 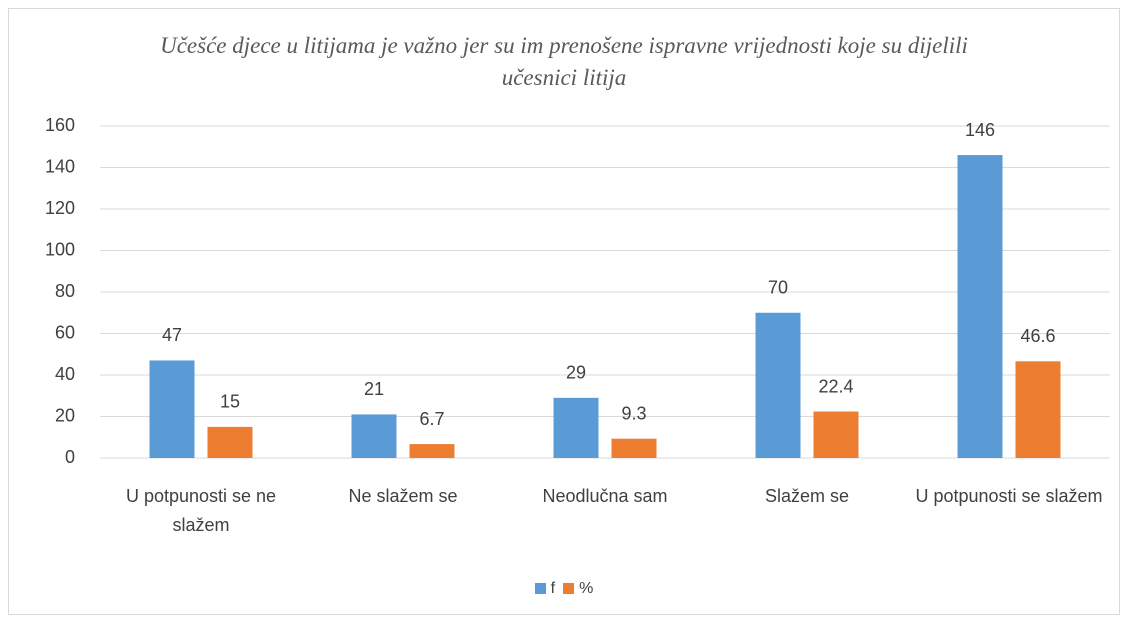 What do you see at coordinates (70, 457) in the screenshot?
I see `y-tick-label: 0` at bounding box center [70, 457].